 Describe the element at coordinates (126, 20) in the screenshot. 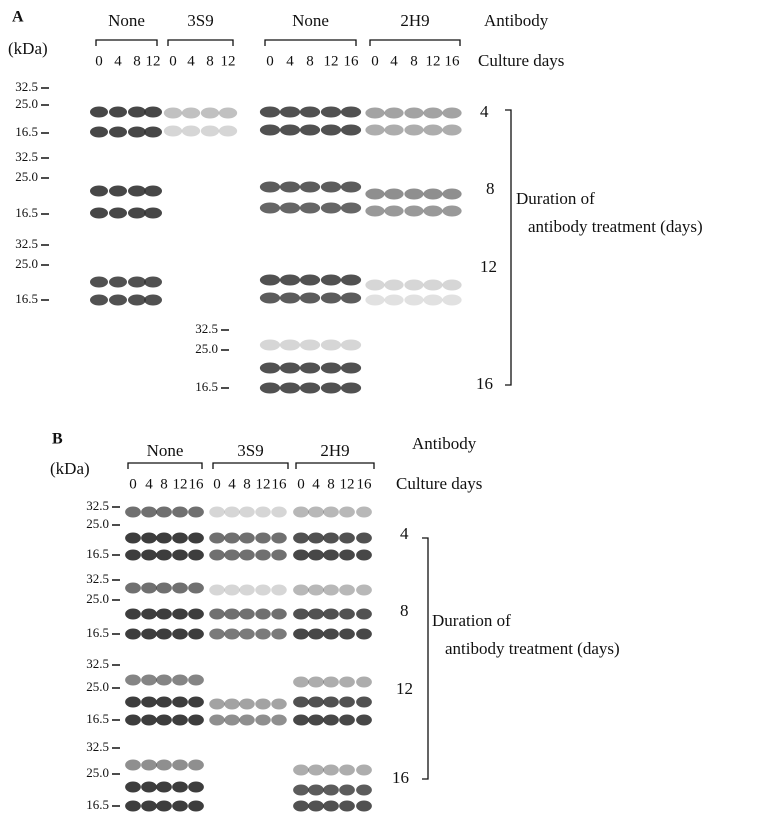

I see `group-name: None` at that location.